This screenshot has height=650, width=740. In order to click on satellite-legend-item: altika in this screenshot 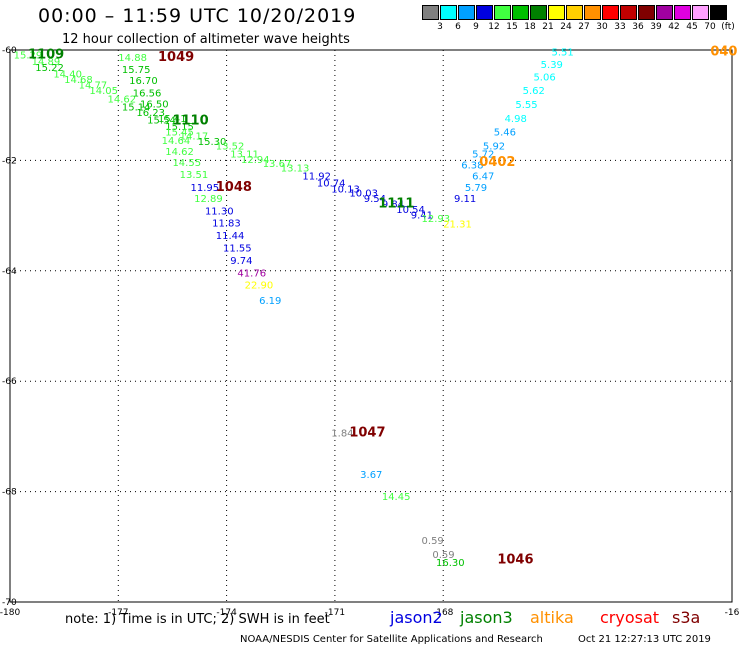, I will do `click(552, 617)`.